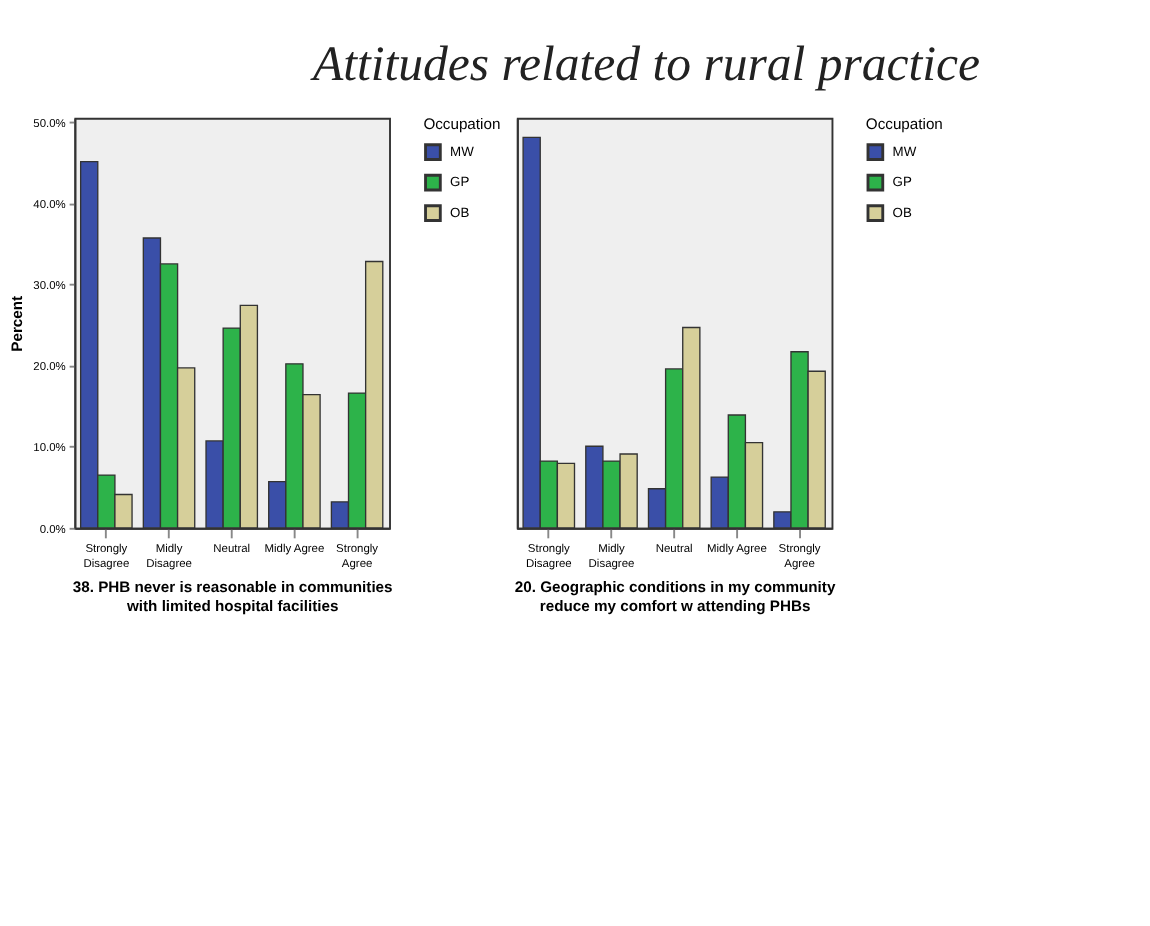 The height and width of the screenshot is (926, 1150). What do you see at coordinates (16, 323) in the screenshot?
I see `y-axis-title: Percent` at bounding box center [16, 323].